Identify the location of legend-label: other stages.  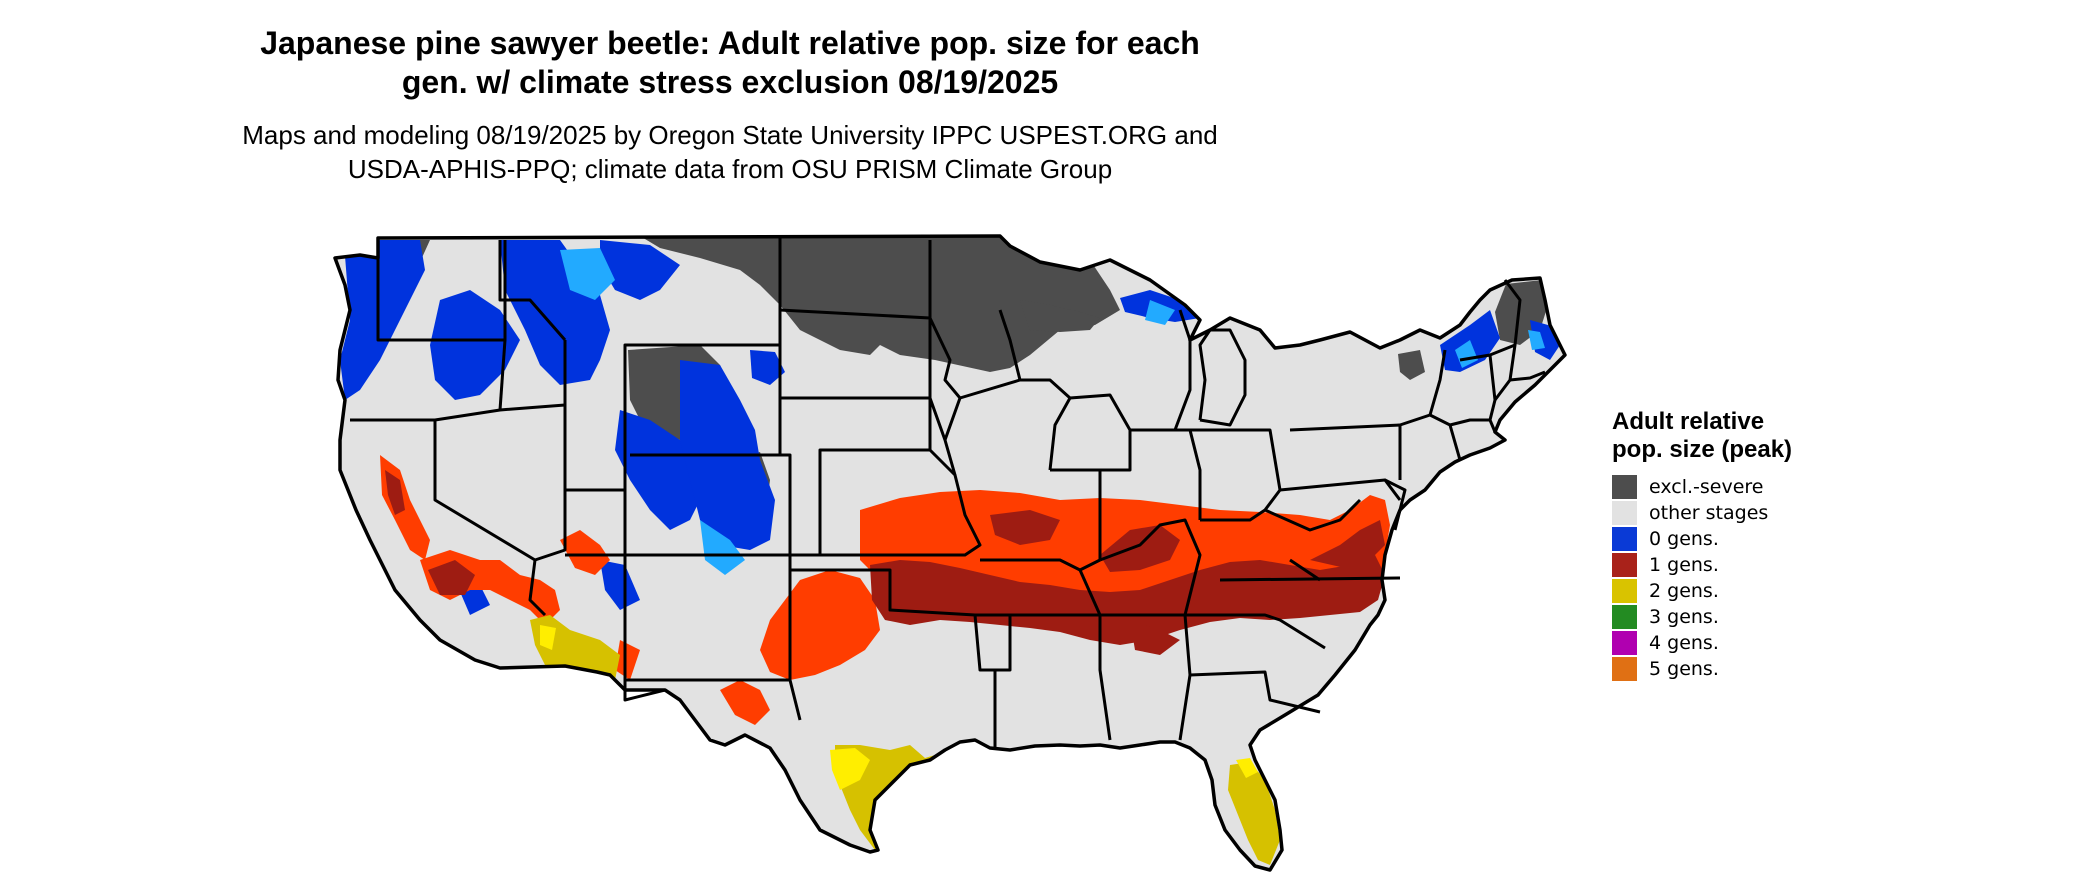
(1709, 513).